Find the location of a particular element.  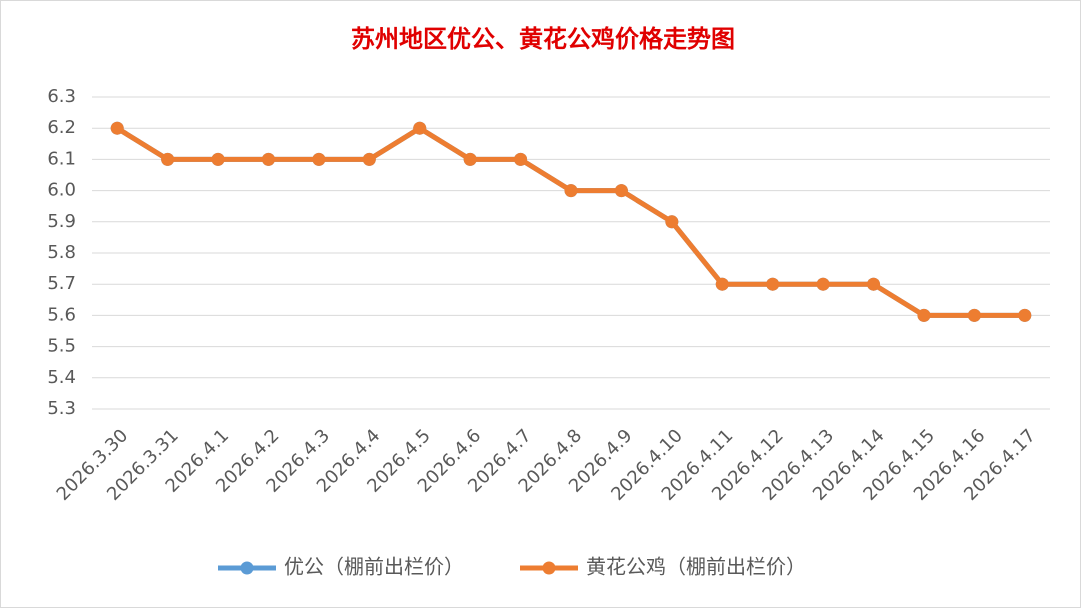

y-tick-label: 6.0 is located at coordinates (61, 190).